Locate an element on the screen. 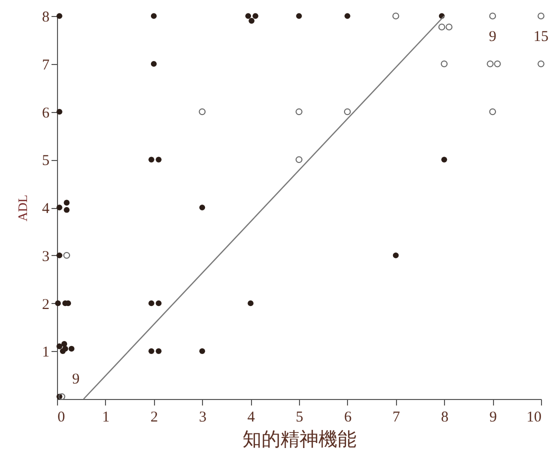 The width and height of the screenshot is (557, 457). y-tick-label: 6 is located at coordinates (46, 113).